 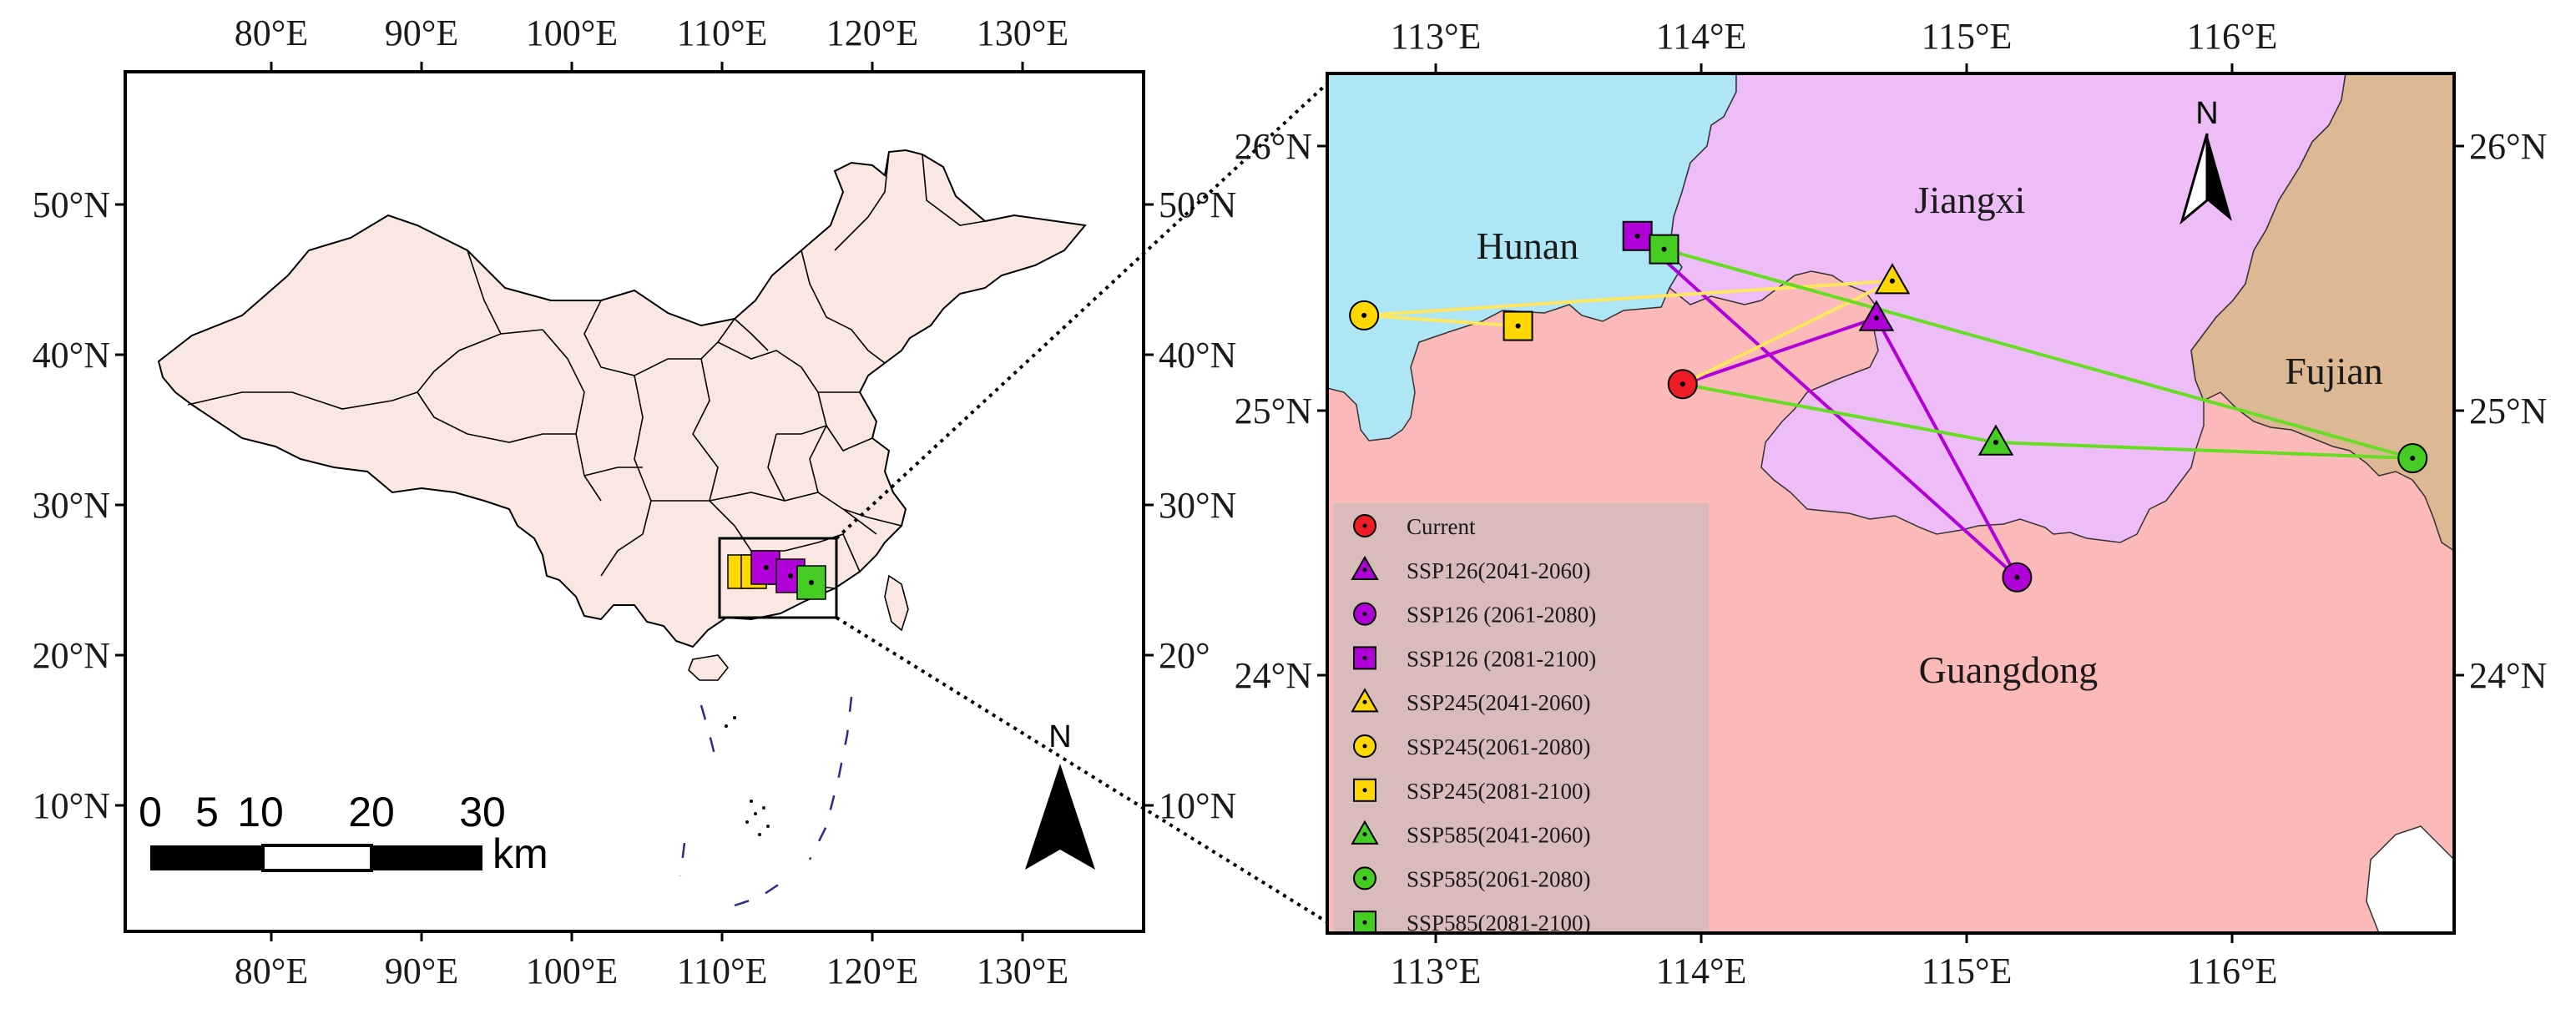 I want to click on region-label-guangdong: Guangdong, so click(x=2009, y=669).